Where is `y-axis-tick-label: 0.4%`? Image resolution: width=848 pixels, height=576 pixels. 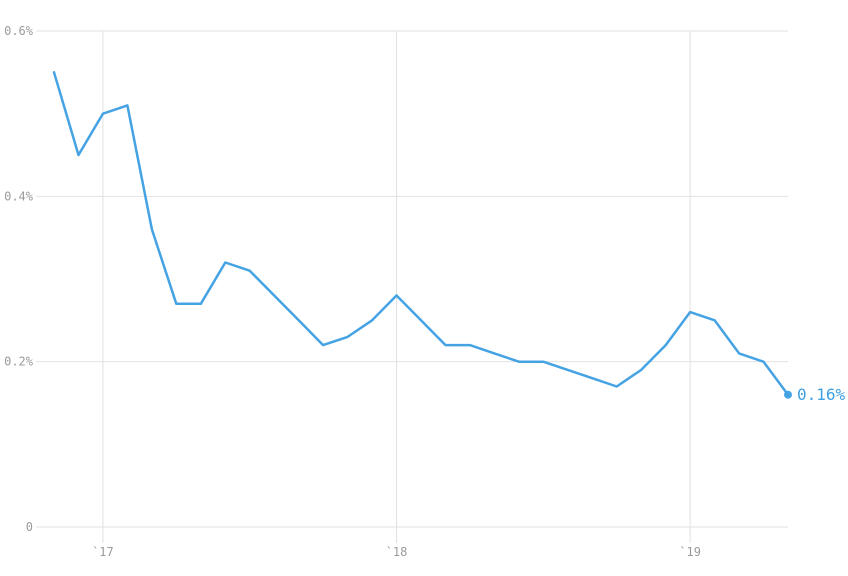 y-axis-tick-label: 0.4% is located at coordinates (19, 196).